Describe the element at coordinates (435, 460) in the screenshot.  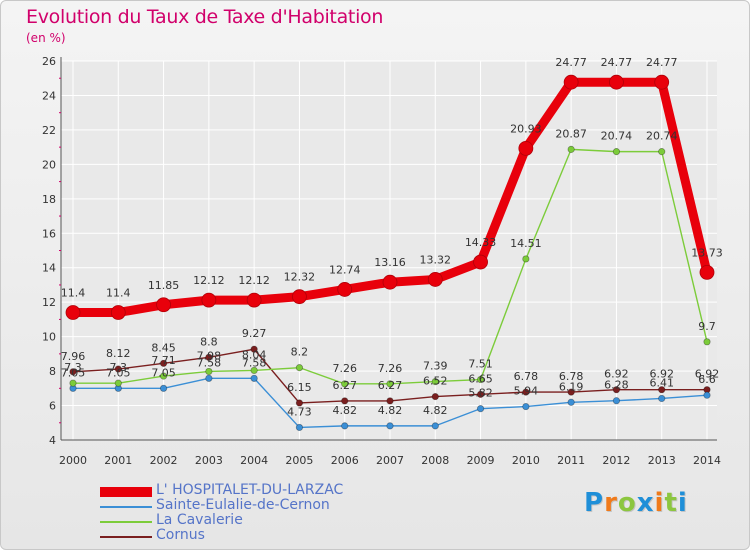
I see `x-tick-label: 2008` at that location.